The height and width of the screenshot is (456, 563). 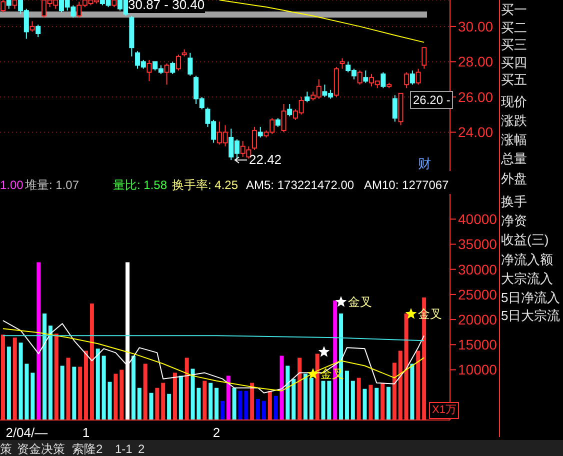 I want to click on text: 净流入额, so click(x=527, y=260).